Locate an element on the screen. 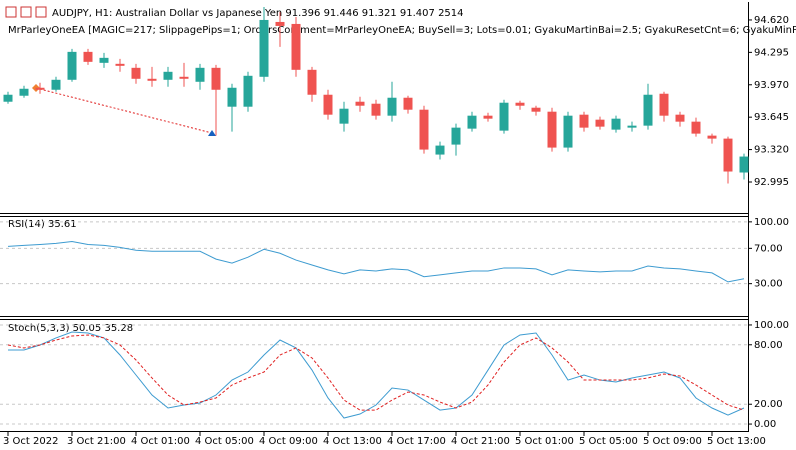 Image resolution: width=796 pixels, height=450 pixels. y-tick-label: 92.995 is located at coordinates (771, 182).